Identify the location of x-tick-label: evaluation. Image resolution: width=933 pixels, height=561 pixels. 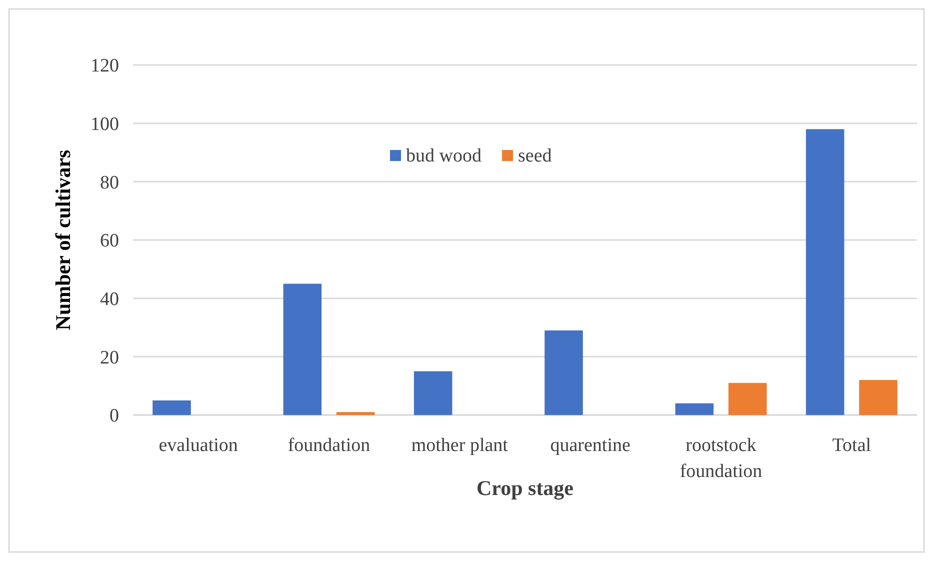
(198, 445).